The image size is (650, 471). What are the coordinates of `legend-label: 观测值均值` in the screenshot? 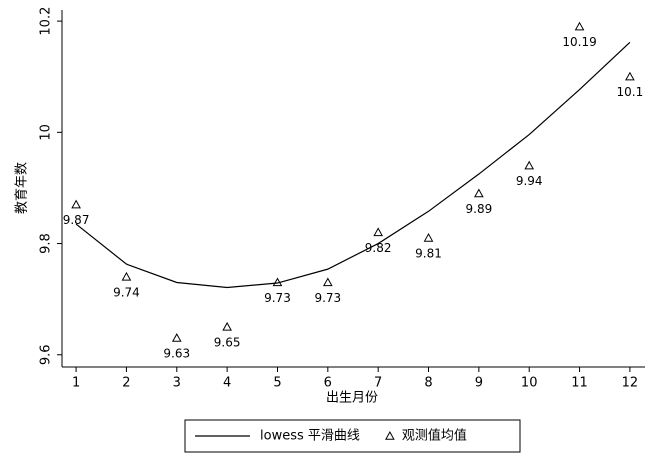 It's located at (434, 436).